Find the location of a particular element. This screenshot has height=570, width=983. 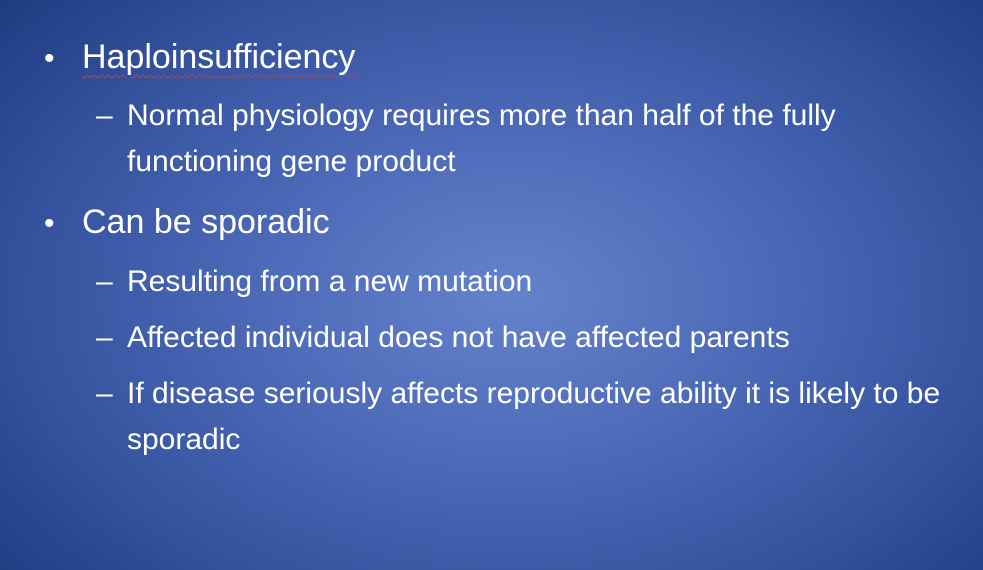

sub-bullet-text: Resulting from a new mutation is located at coordinates (330, 281).